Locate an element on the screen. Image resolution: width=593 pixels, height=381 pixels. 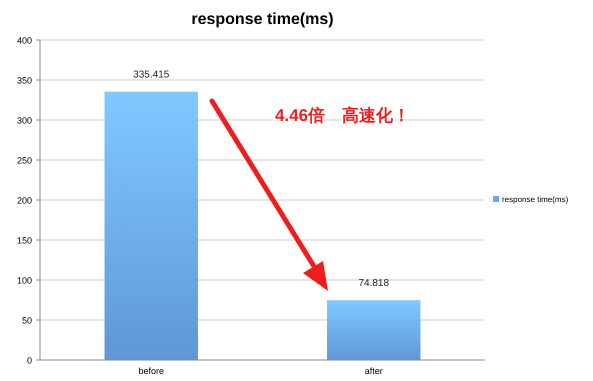
y-tick-label: 300 is located at coordinates (24, 121).